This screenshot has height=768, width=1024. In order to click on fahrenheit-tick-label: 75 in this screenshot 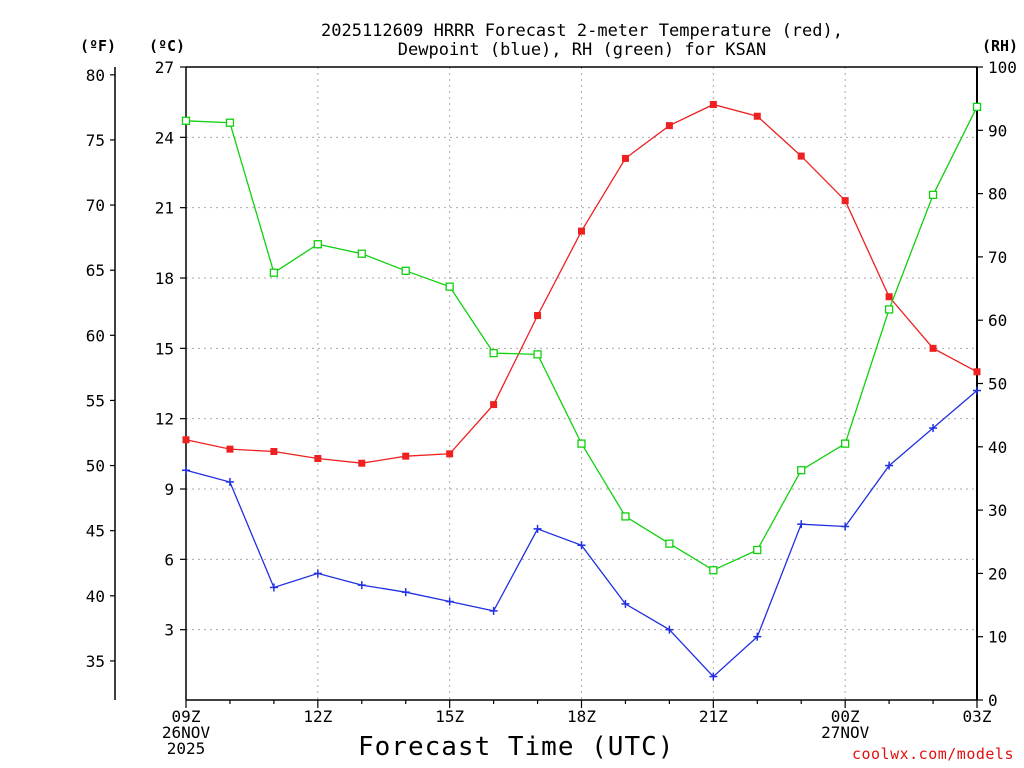, I will do `click(95, 140)`.